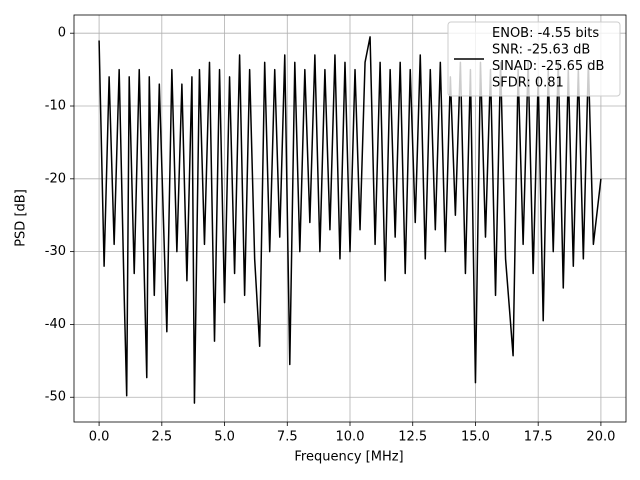 The width and height of the screenshot is (640, 480). I want to click on y-tick-label: 0, so click(62, 33).